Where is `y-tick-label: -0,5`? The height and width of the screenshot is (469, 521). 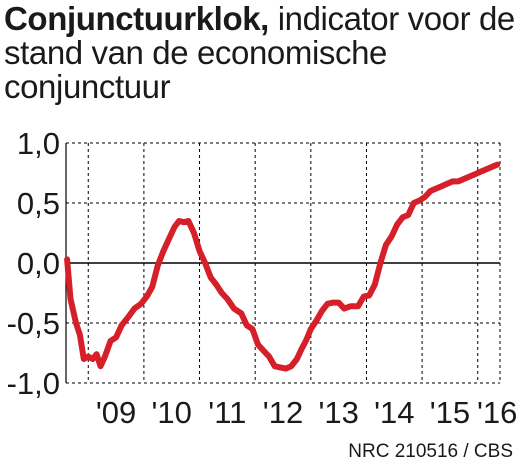 y-tick-label: -0,5 is located at coordinates (33, 323).